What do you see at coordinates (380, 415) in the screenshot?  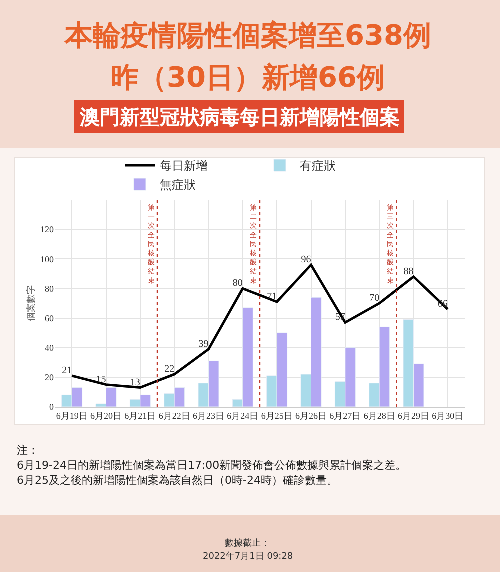 I see `x-tick-label: 6月28日` at bounding box center [380, 415].